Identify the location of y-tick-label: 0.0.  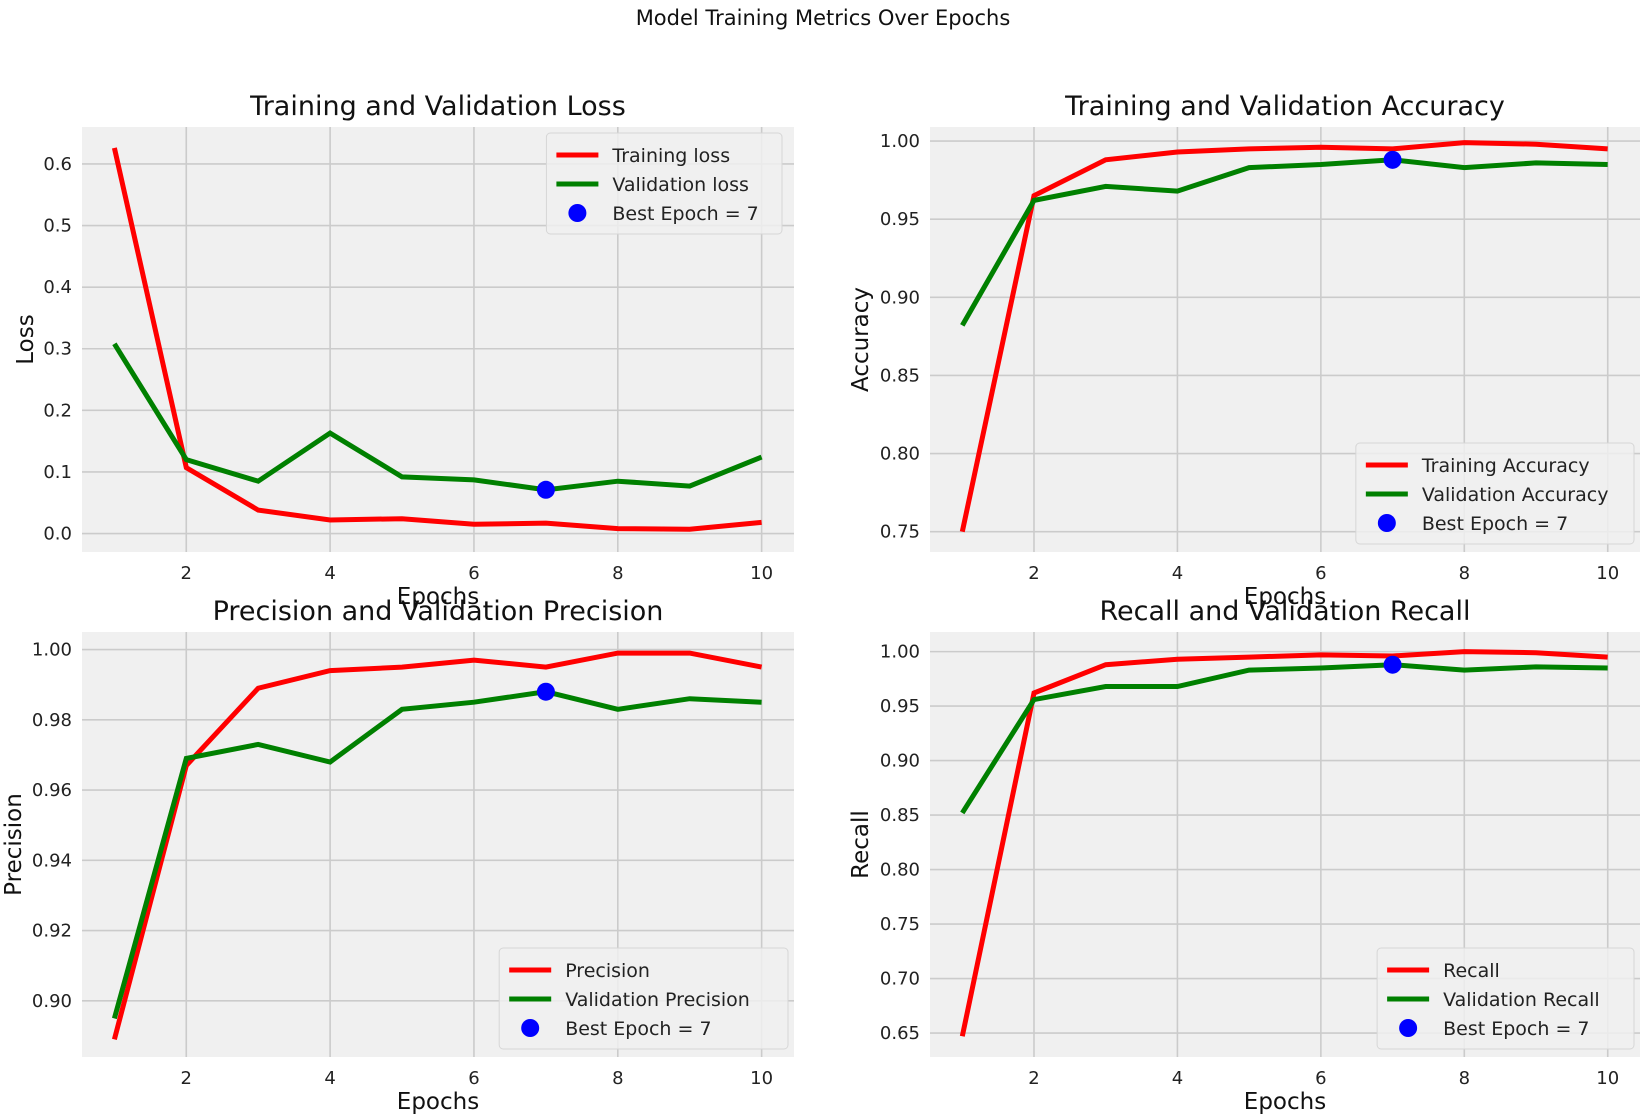
(57, 534).